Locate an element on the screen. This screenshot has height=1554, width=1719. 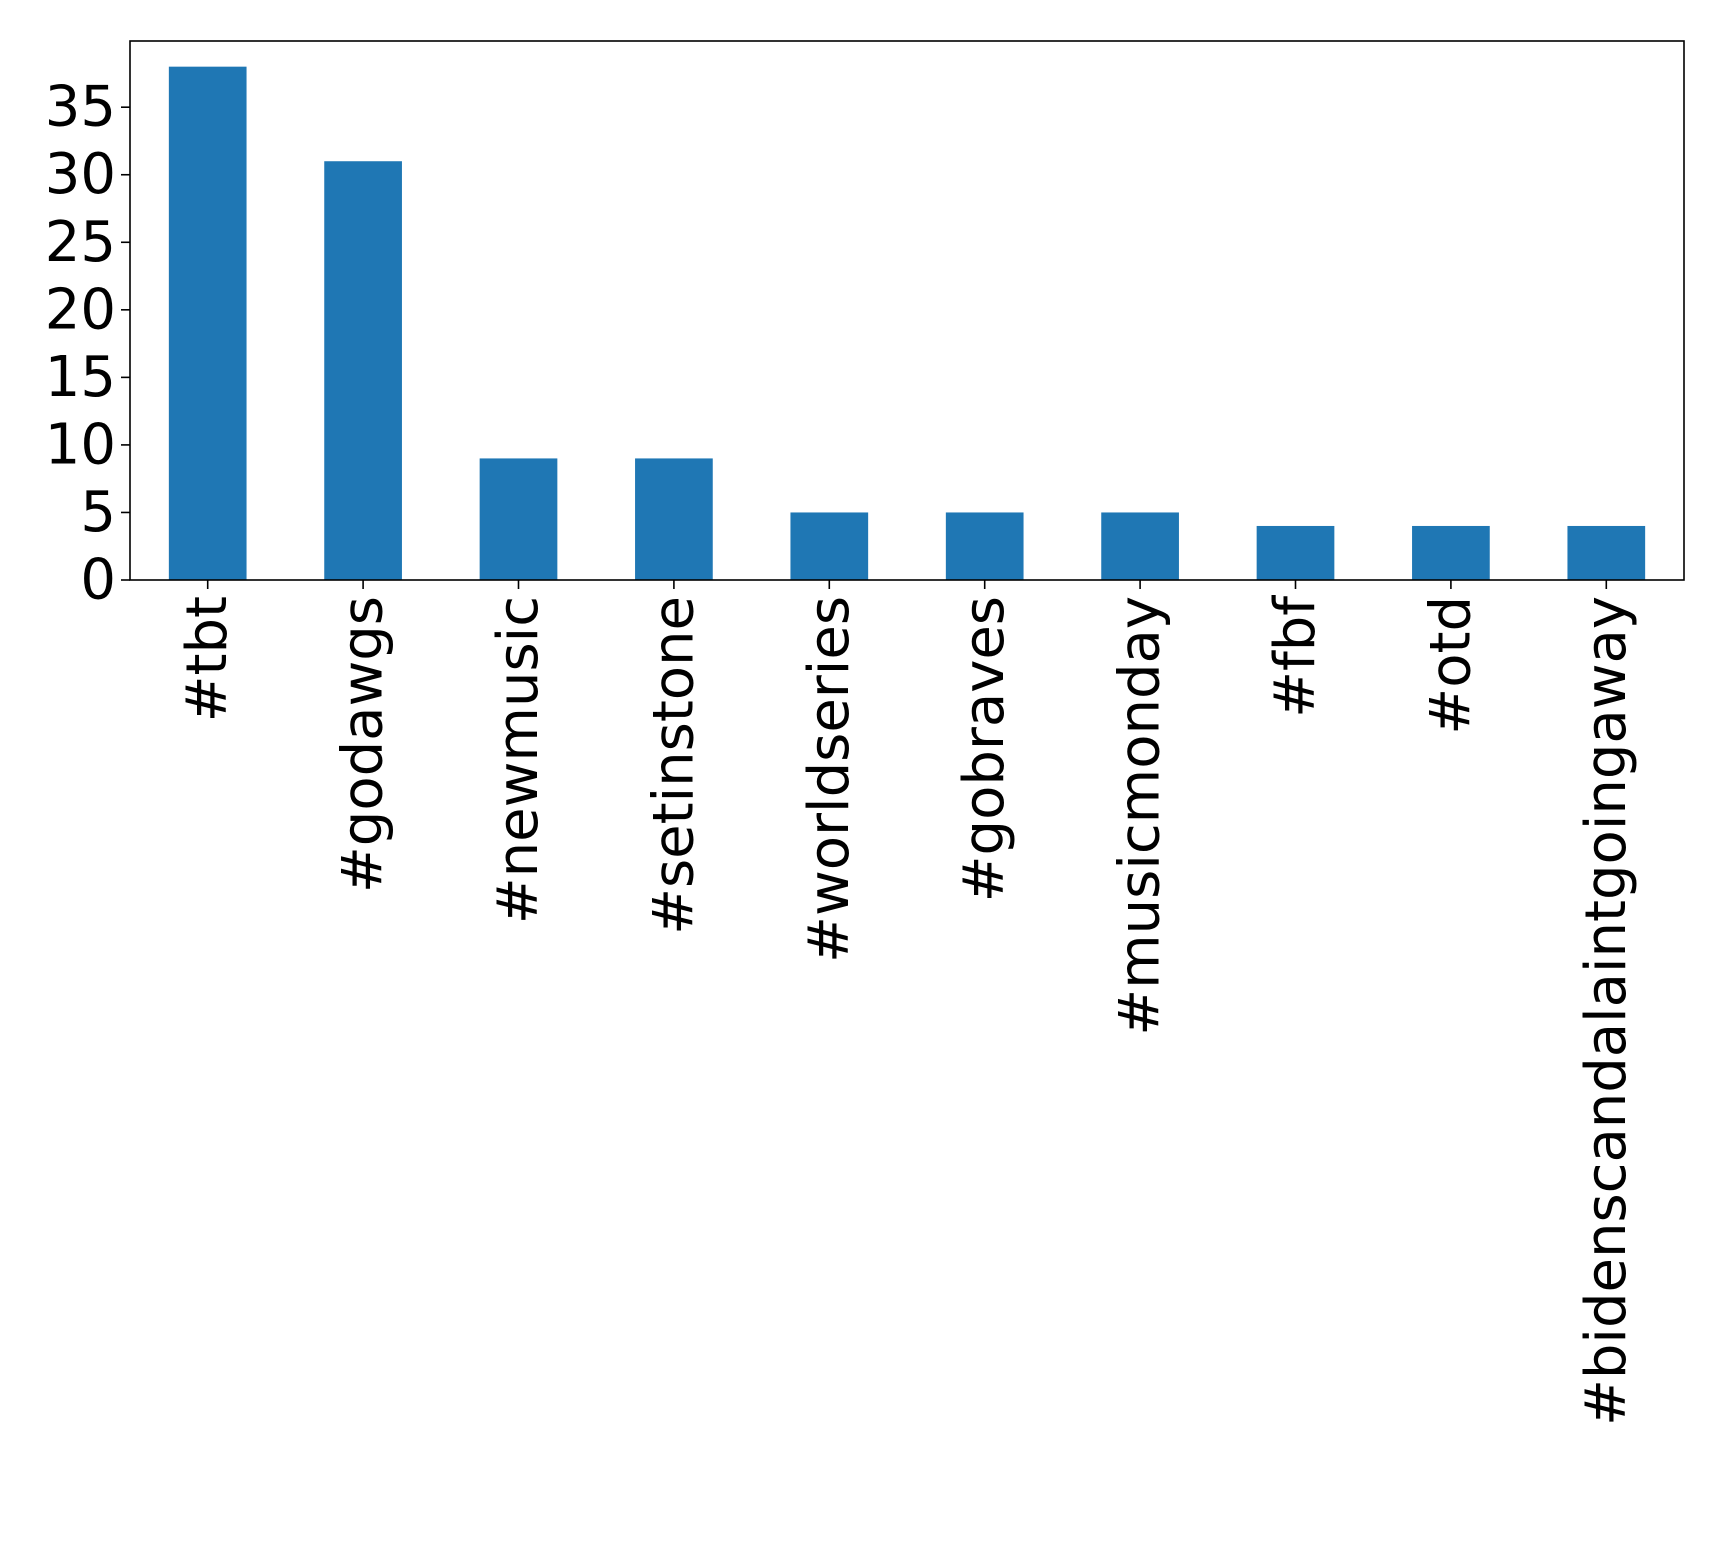
x-tick-label: #gobraves is located at coordinates (984, 749).